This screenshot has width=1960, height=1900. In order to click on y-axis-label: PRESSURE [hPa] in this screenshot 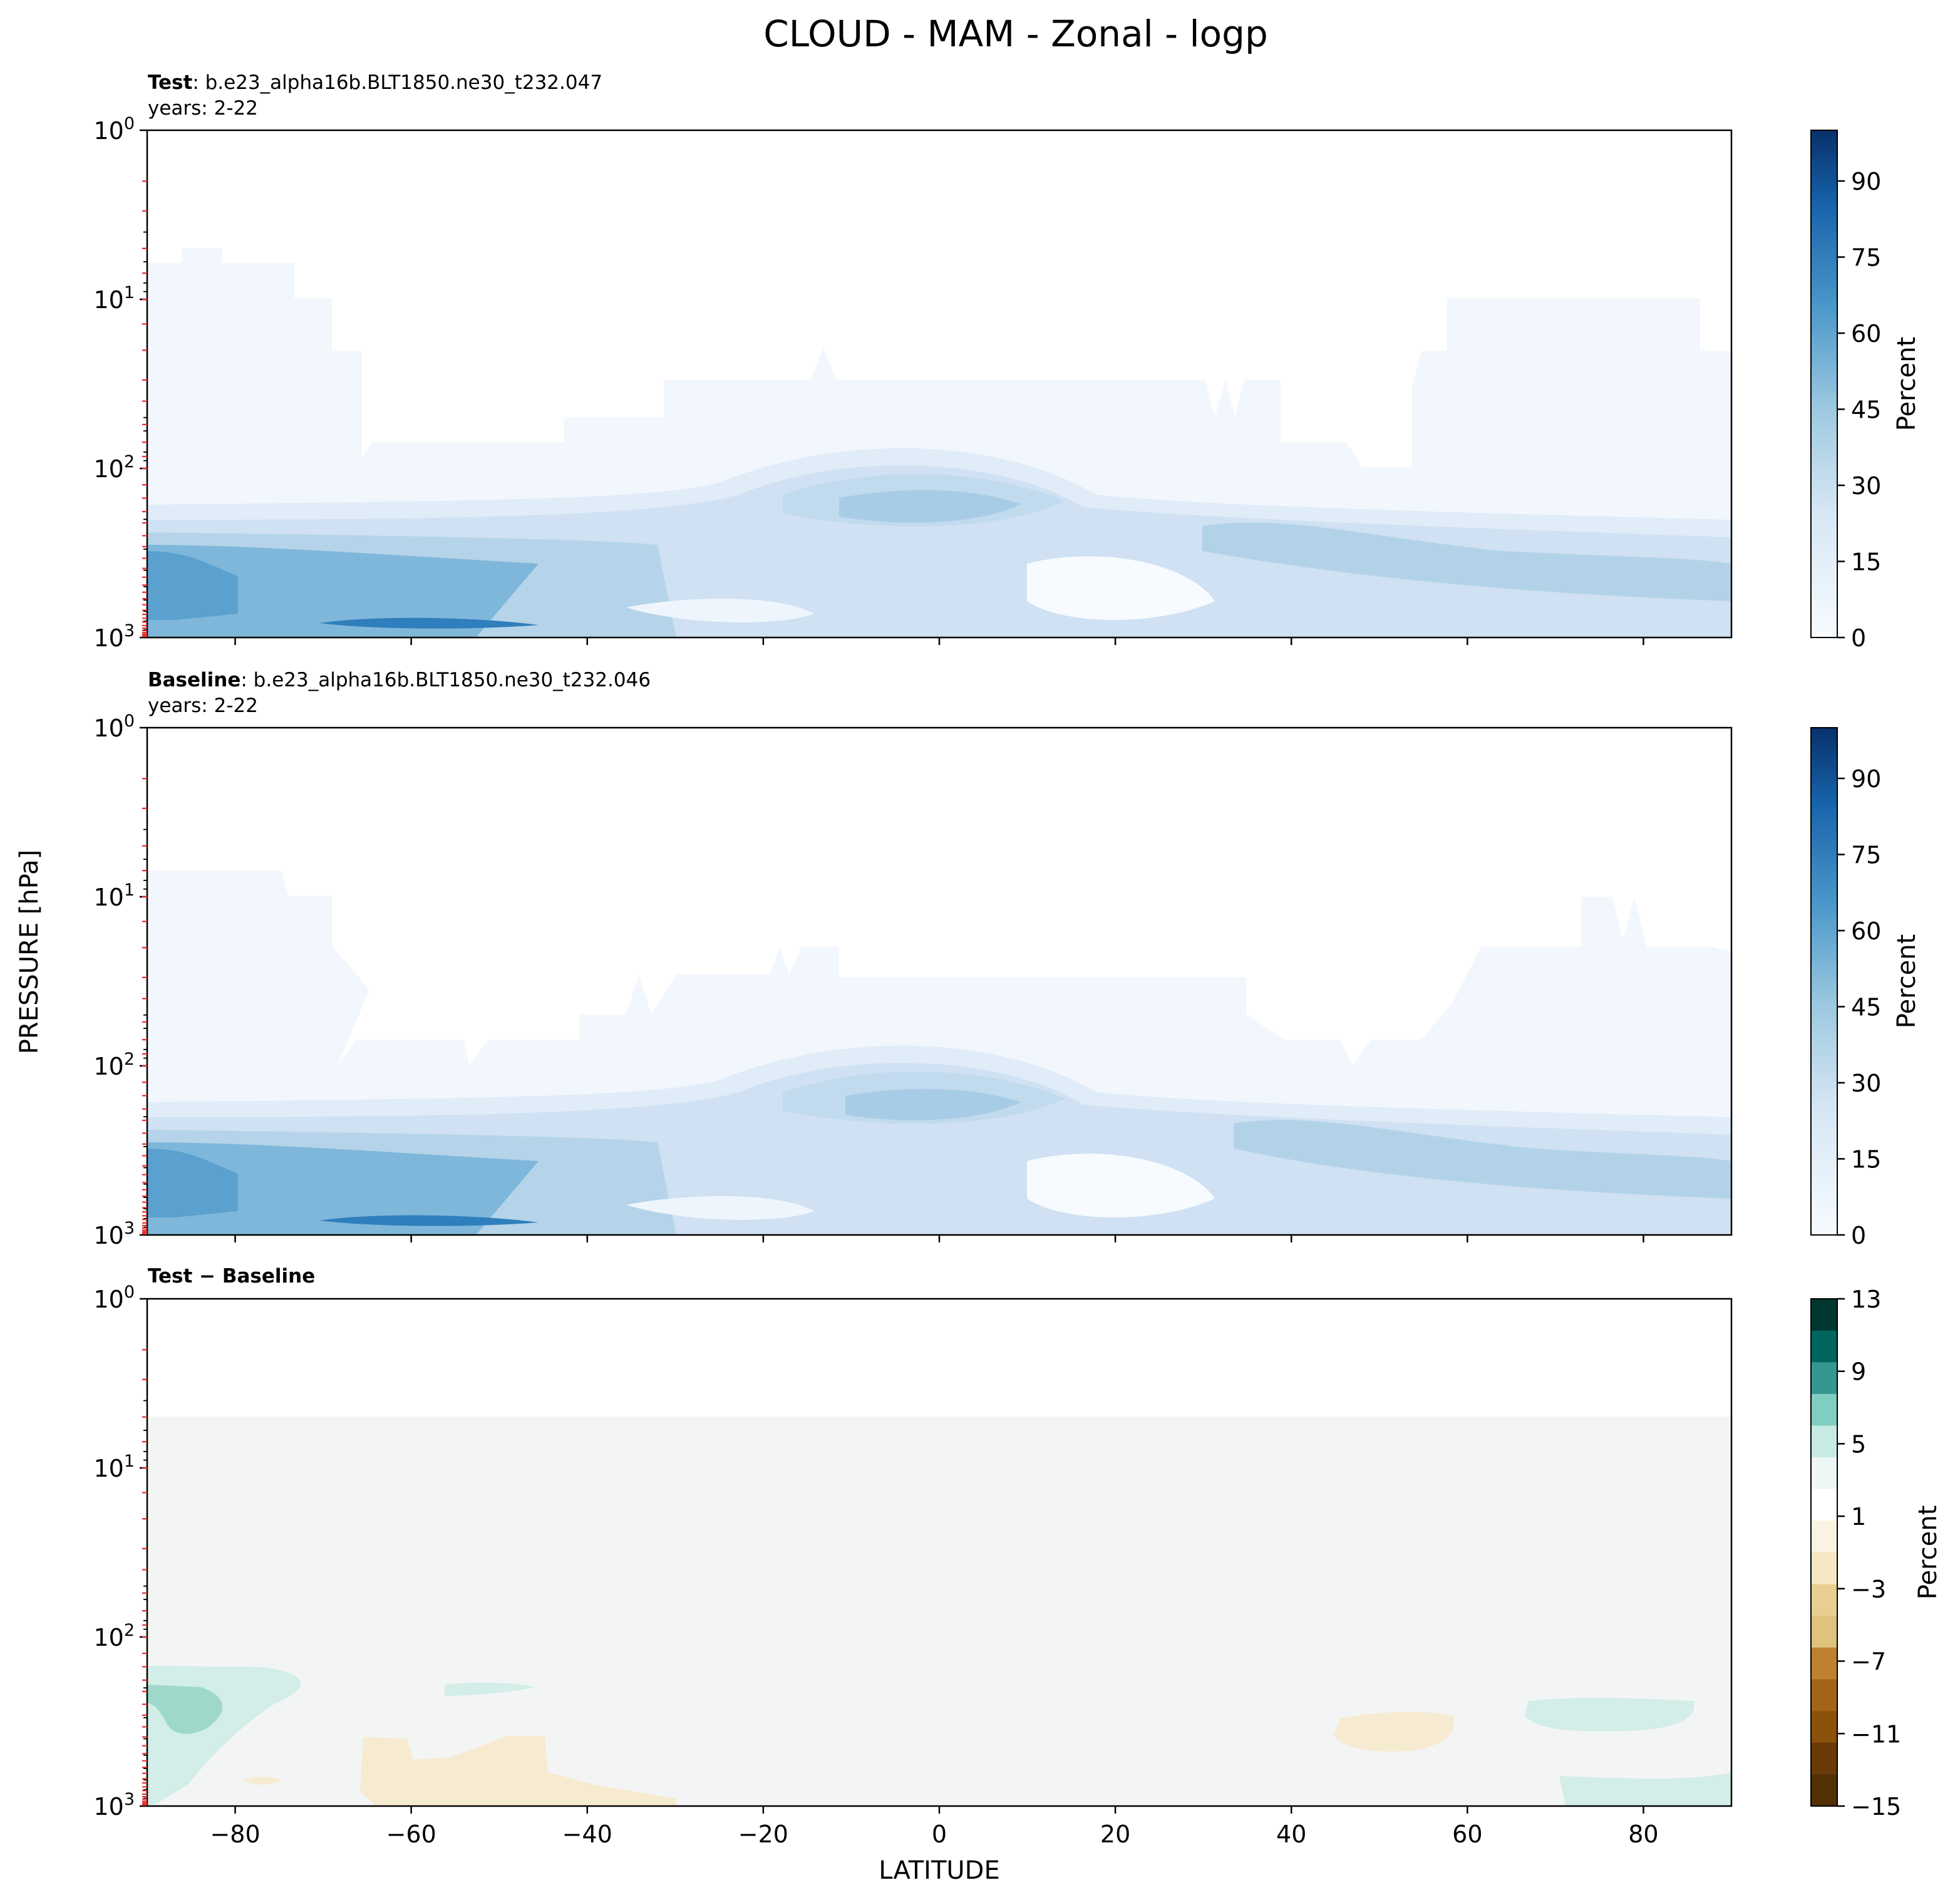, I will do `click(29, 952)`.